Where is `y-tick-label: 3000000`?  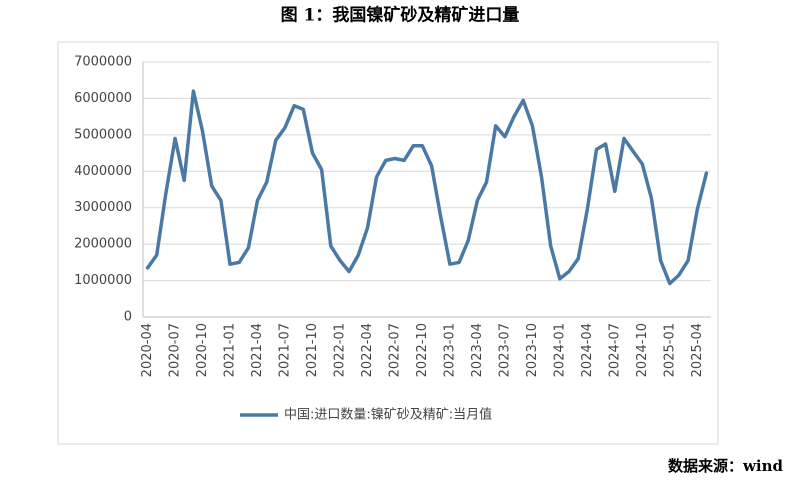 y-tick-label: 3000000 is located at coordinates (103, 207).